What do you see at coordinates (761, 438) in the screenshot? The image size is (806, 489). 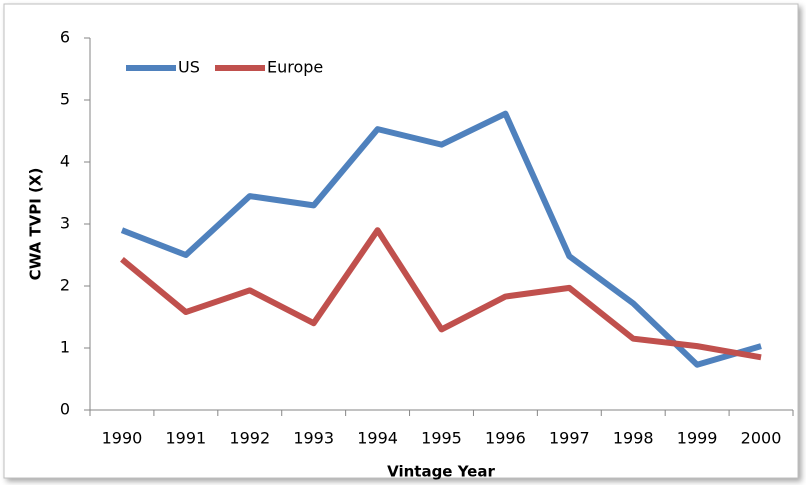 I see `x-tick-label: 2000` at bounding box center [761, 438].